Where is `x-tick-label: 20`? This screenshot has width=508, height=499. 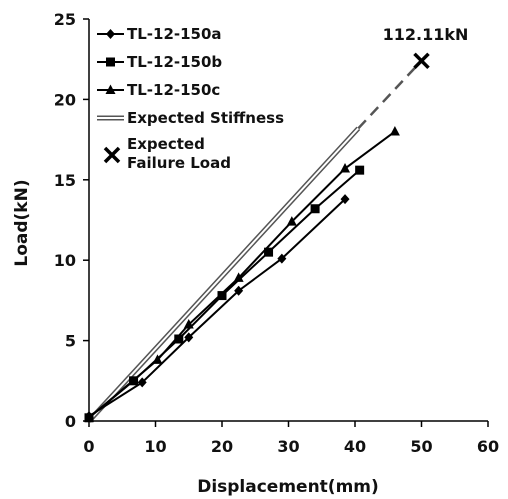 x-tick-label: 20 is located at coordinates (222, 446).